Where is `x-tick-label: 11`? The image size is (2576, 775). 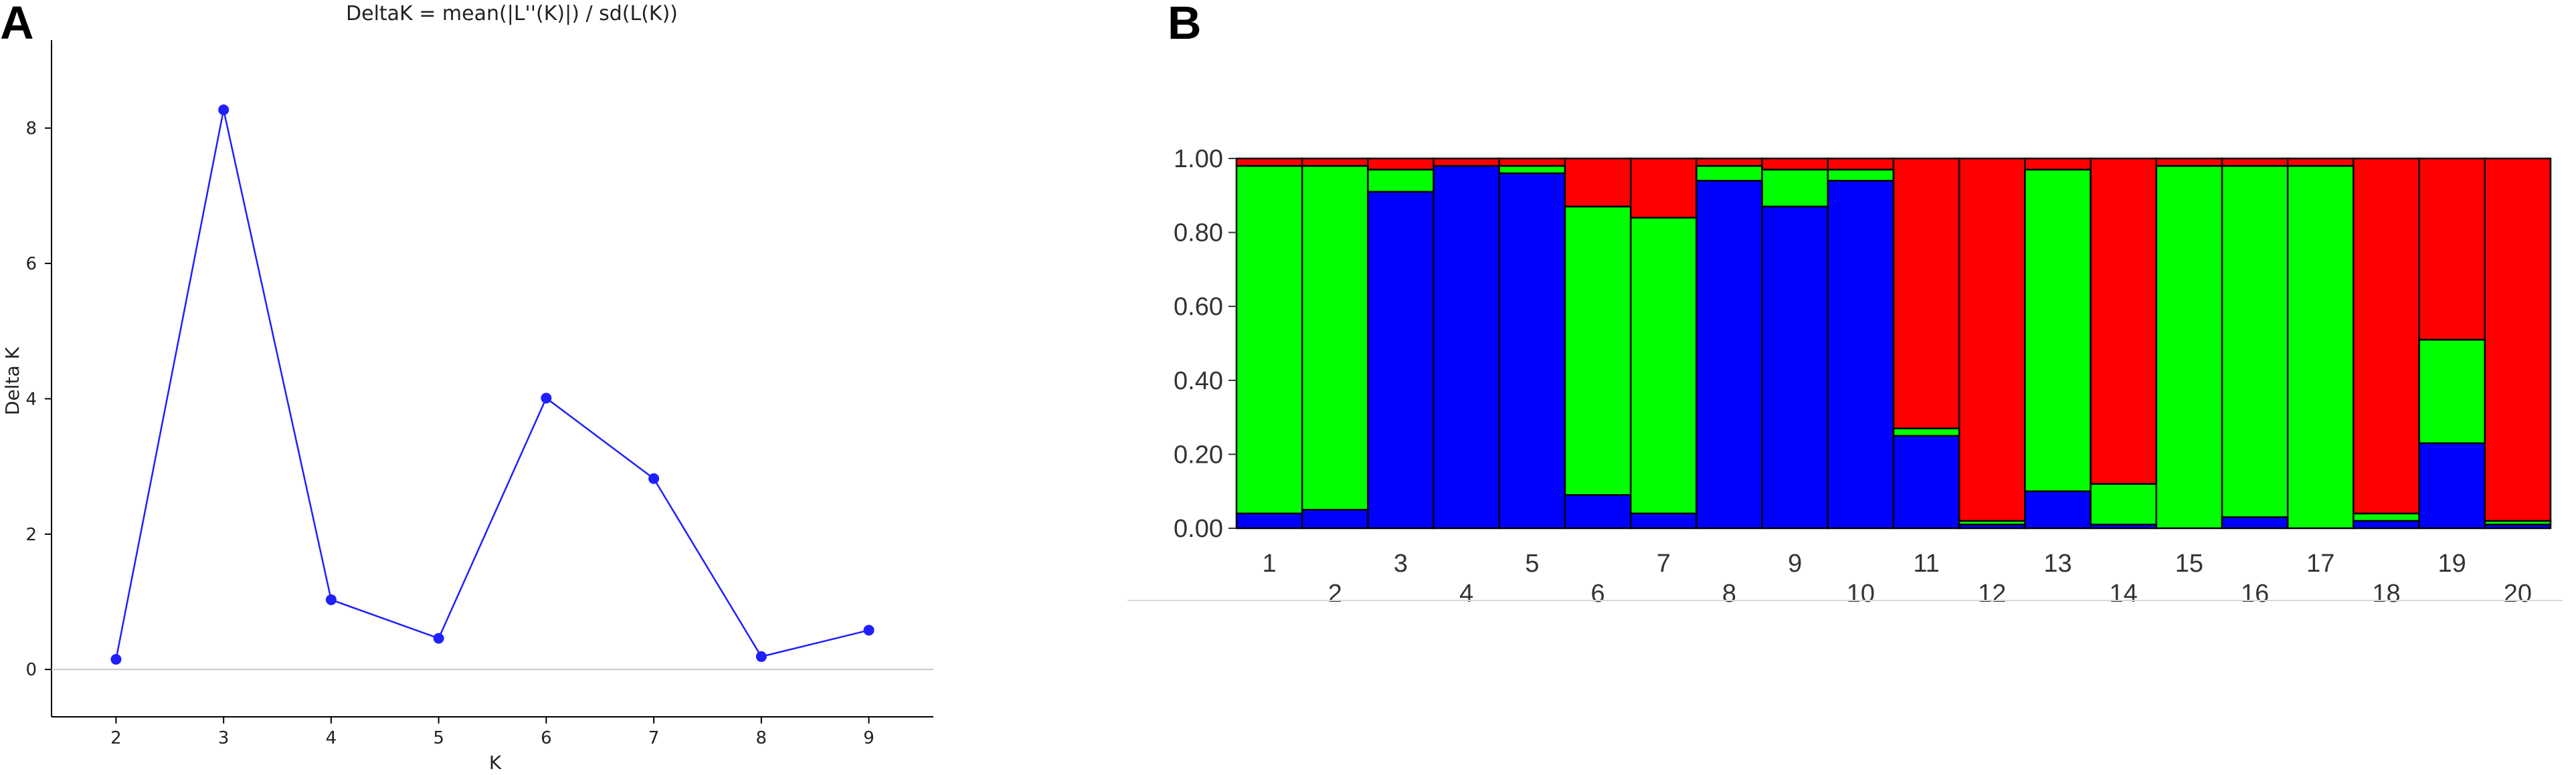
x-tick-label: 11 is located at coordinates (1926, 564).